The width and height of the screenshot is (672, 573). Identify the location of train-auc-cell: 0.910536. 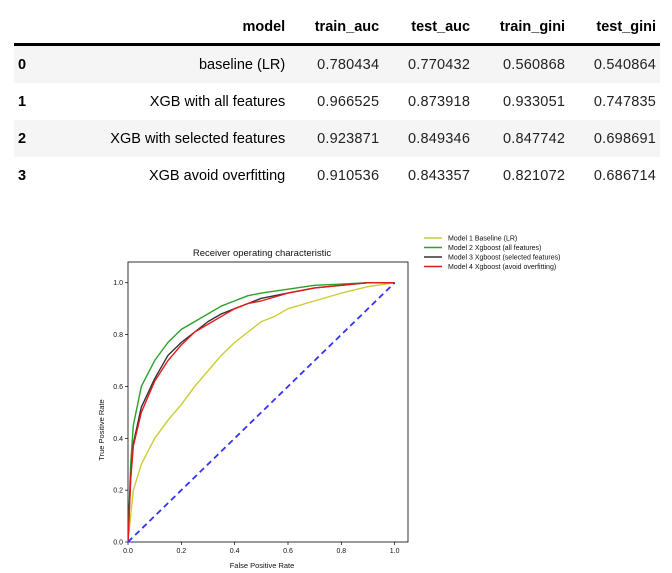
(348, 175).